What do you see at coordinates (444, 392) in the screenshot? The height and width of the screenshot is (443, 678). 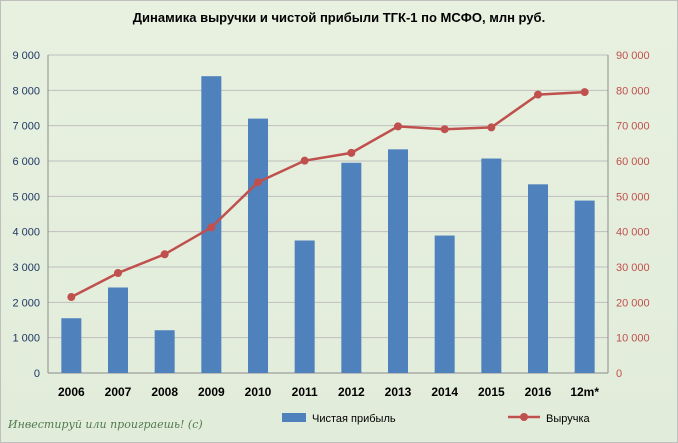 I see `x-tick-label: 2014` at bounding box center [444, 392].